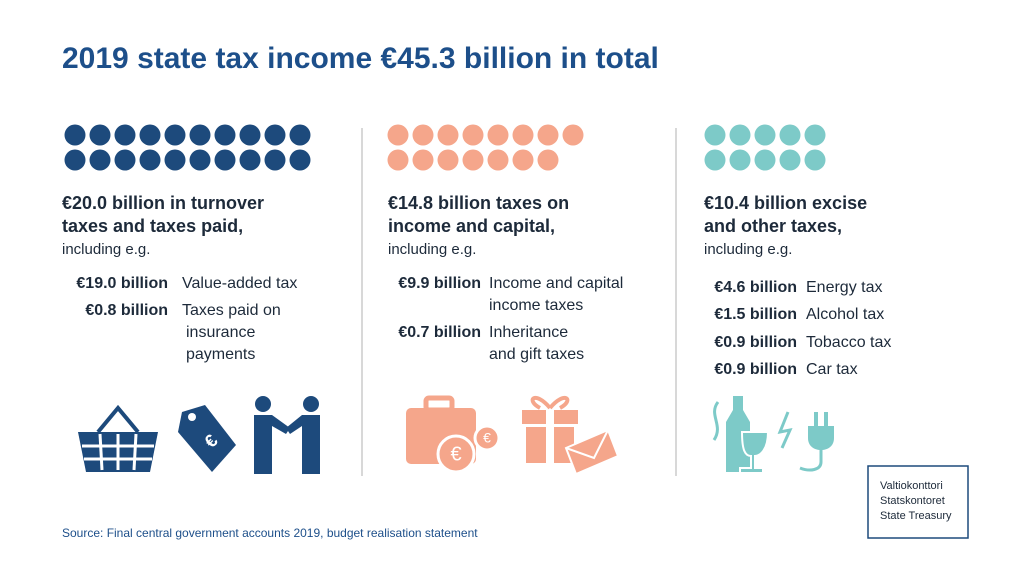 This screenshot has width=1024, height=576. I want to click on item-label: Energy tax, so click(844, 287).